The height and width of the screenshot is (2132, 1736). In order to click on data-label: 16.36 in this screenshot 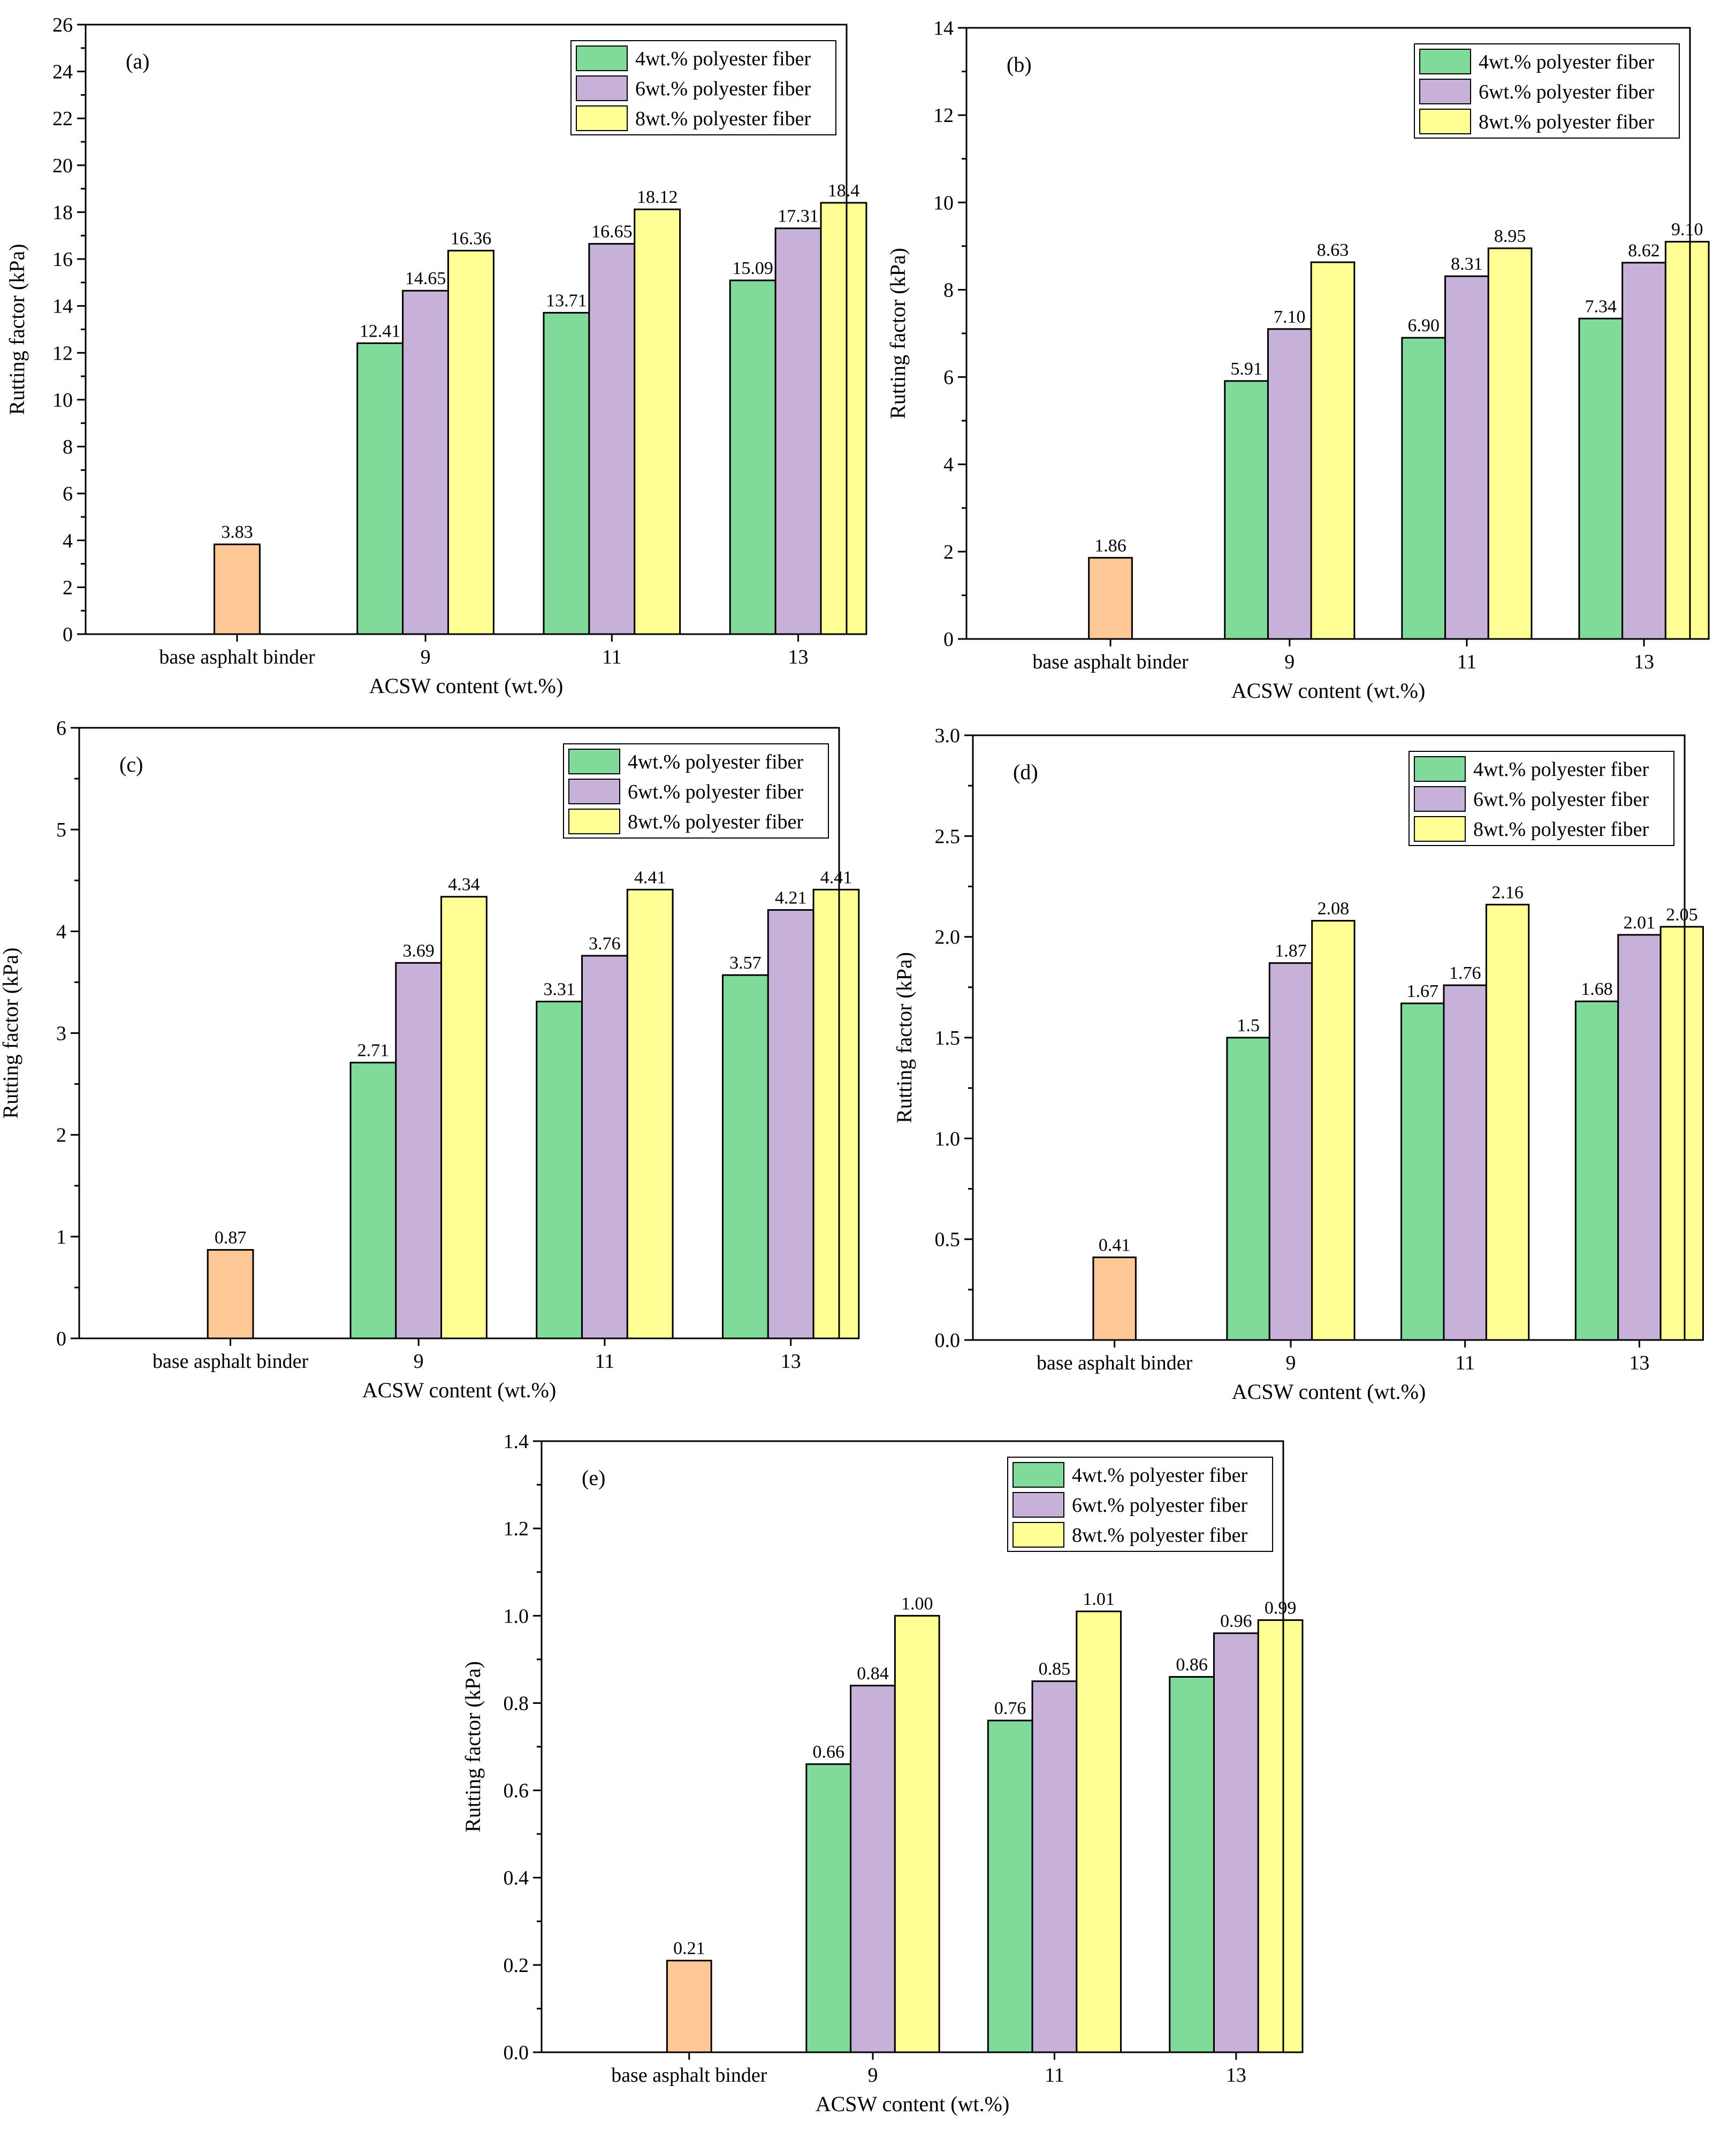, I will do `click(471, 238)`.